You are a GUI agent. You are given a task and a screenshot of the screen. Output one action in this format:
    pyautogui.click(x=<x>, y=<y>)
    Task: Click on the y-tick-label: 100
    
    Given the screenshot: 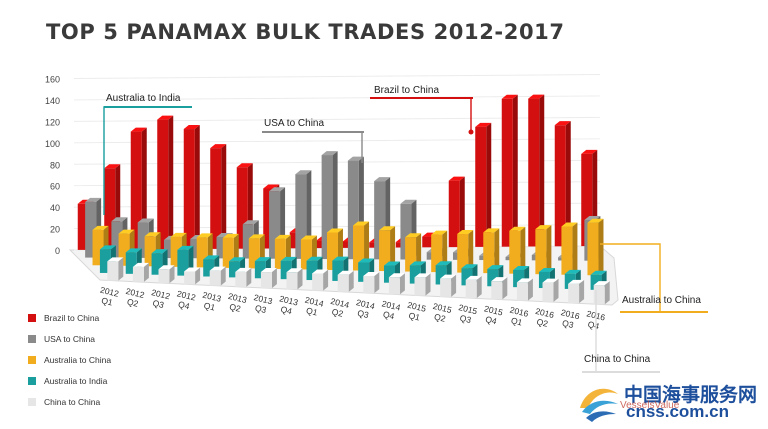 What is the action you would take?
    pyautogui.click(x=52, y=144)
    